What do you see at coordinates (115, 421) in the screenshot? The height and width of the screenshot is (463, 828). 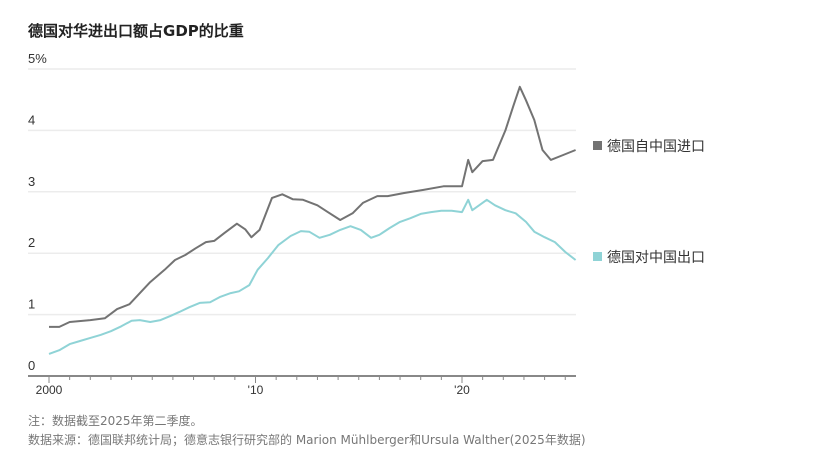 I see `footnote-note: 注：数据截至2025年第二季度。` at bounding box center [115, 421].